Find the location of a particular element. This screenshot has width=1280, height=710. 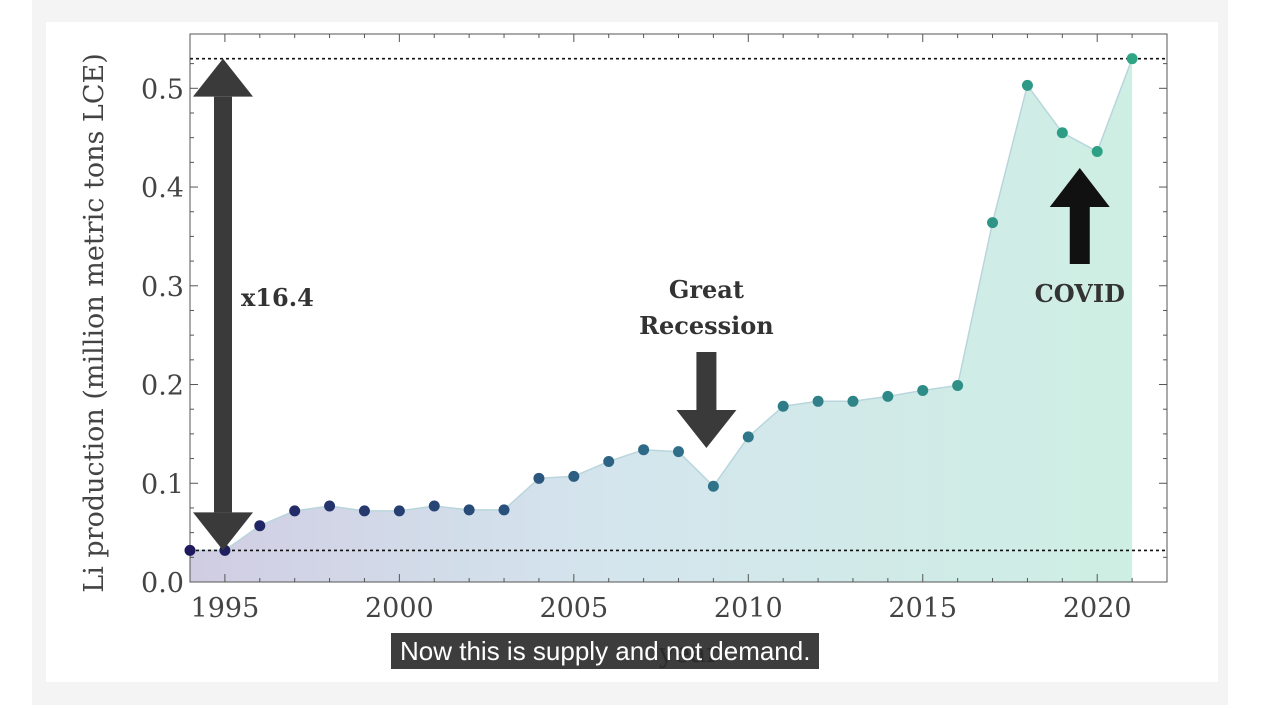

ratio-arrow-shaft is located at coordinates (223, 304).